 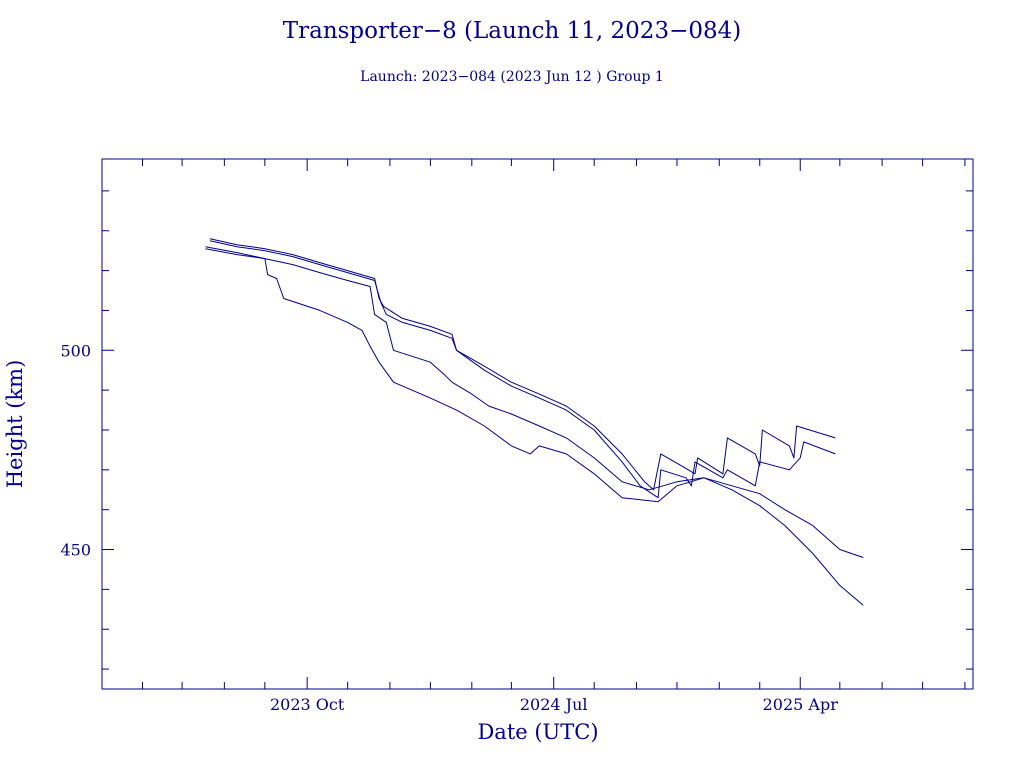 I want to click on y-axis-label: Height (km), so click(x=15, y=424).